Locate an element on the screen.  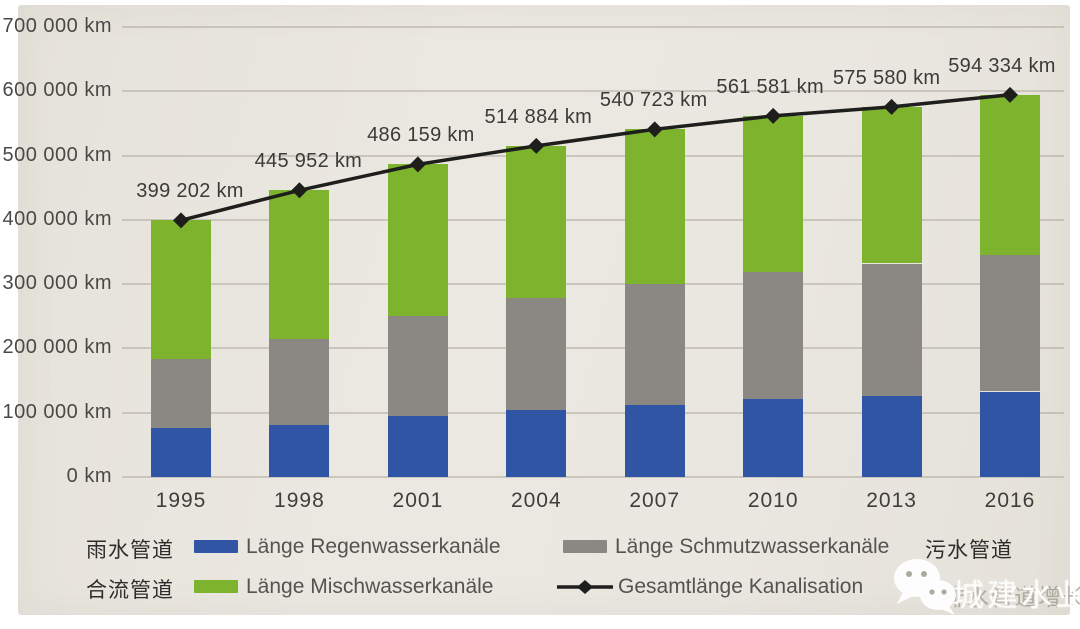
bar-2004-mischwasser is located at coordinates (536, 222).